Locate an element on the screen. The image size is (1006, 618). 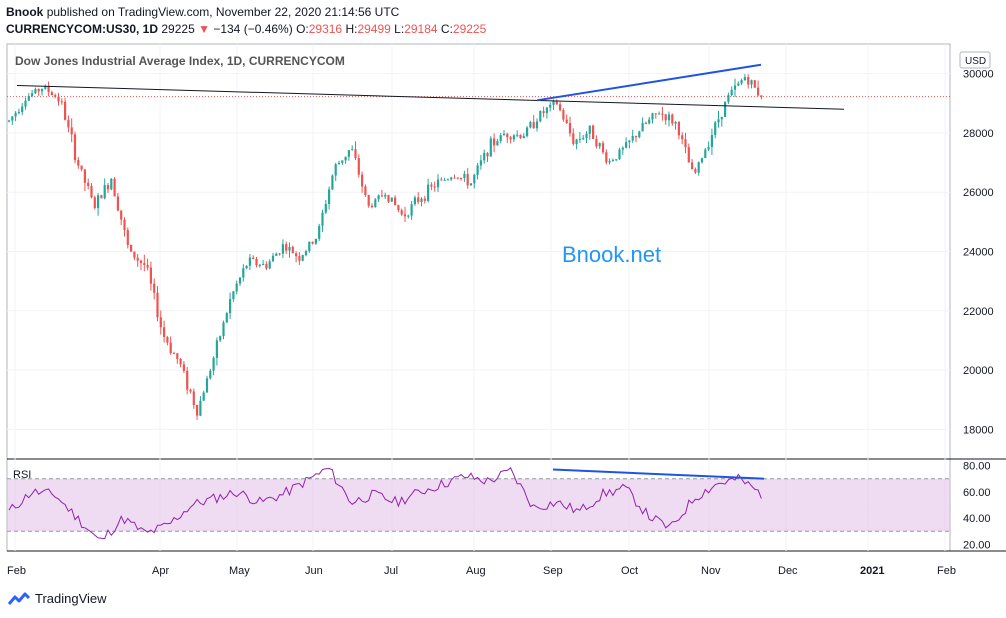
price-change: −134 (−0.46%) is located at coordinates (253, 29).